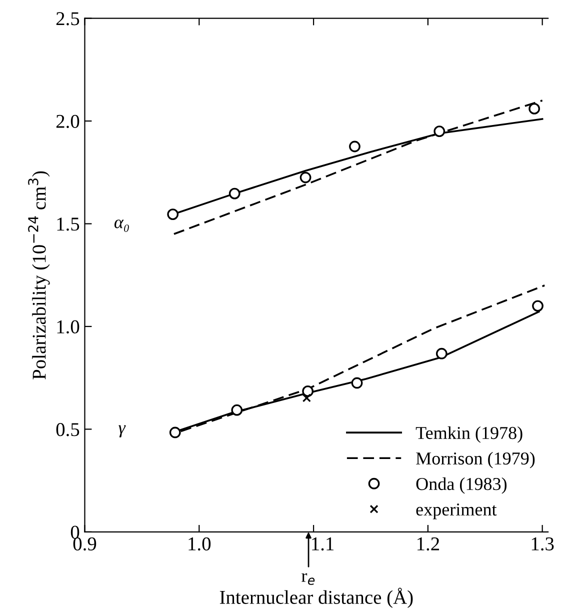 The image size is (565, 610). I want to click on y-tick-label: 2.5, so click(68, 19).